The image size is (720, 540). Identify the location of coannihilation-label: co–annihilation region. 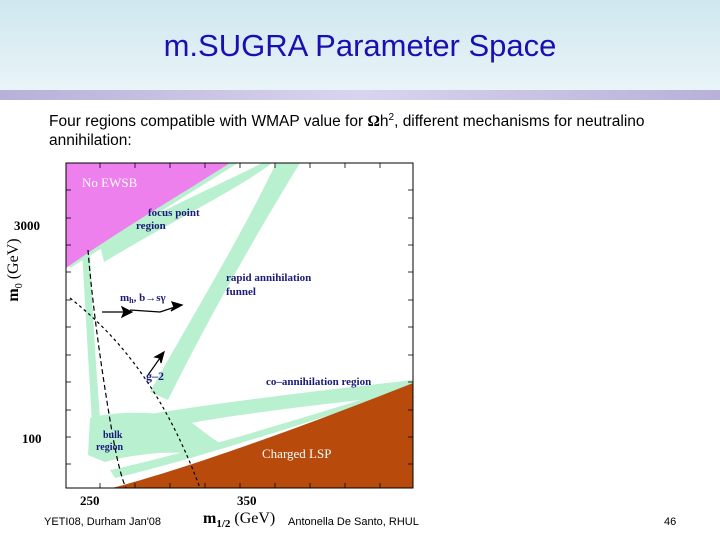
(318, 382).